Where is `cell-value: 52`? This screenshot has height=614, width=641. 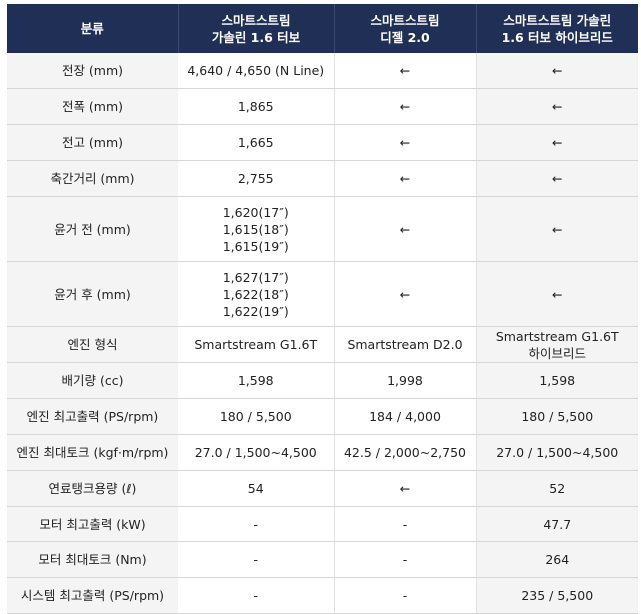
cell-value: 52 is located at coordinates (557, 488).